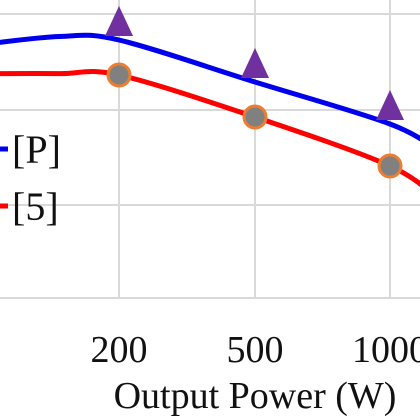 This screenshot has height=420, width=420. What do you see at coordinates (36, 149) in the screenshot?
I see `legend-label-0: [P]` at bounding box center [36, 149].